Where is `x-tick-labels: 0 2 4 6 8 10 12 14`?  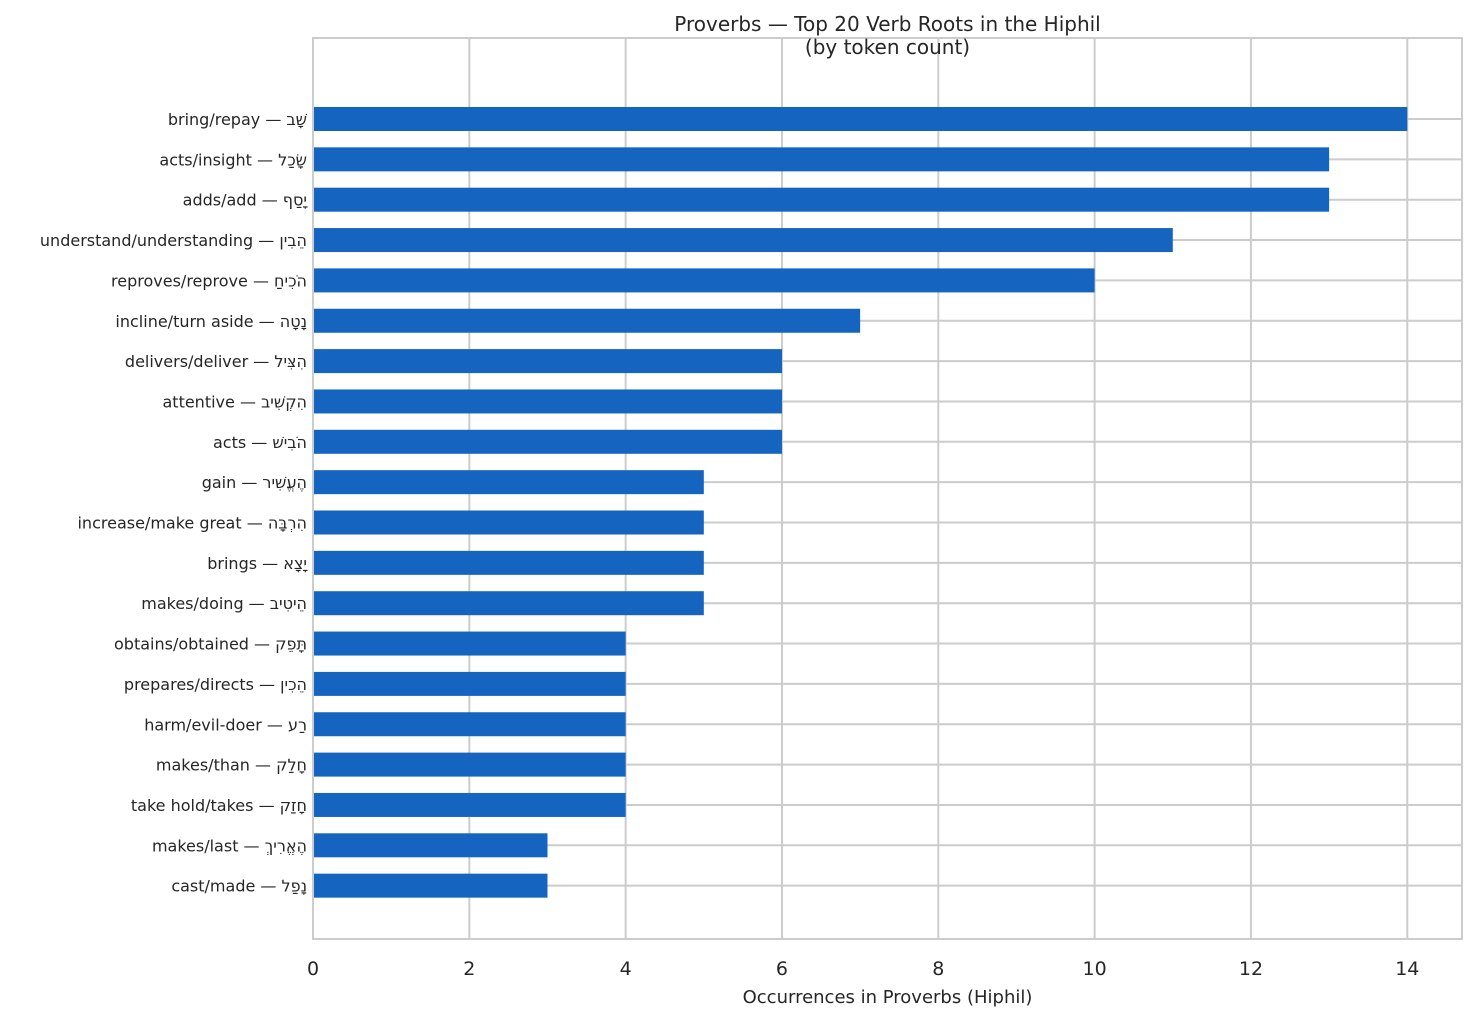 x-tick-labels: 0 2 4 6 8 10 12 14 is located at coordinates (863, 969).